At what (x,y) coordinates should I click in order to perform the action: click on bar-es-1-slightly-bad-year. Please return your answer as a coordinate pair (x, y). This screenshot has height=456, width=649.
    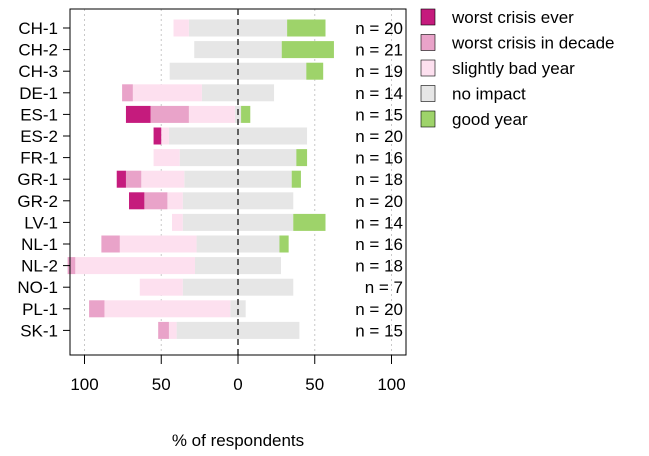
    Looking at the image, I should click on (211, 114).